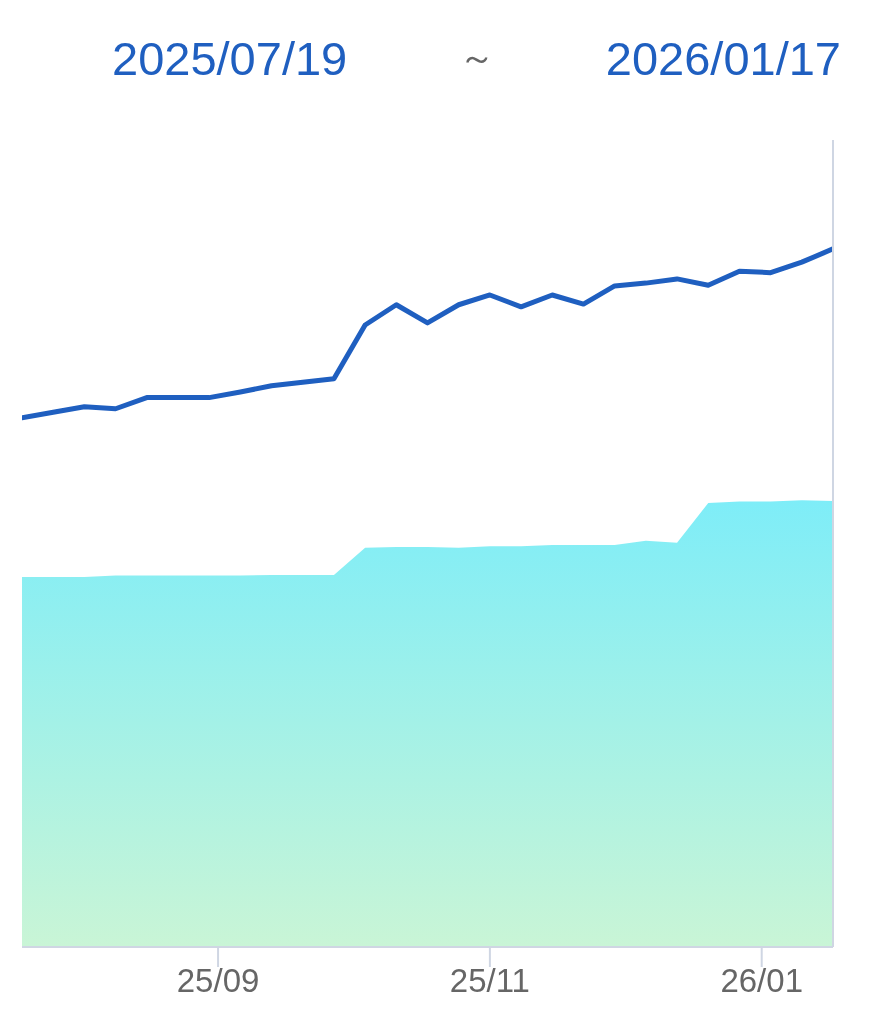 This screenshot has width=871, height=1030. Describe the element at coordinates (476, 58) in the screenshot. I see `chart-title: 2025/07/19 ～ 2026/01/17` at that location.